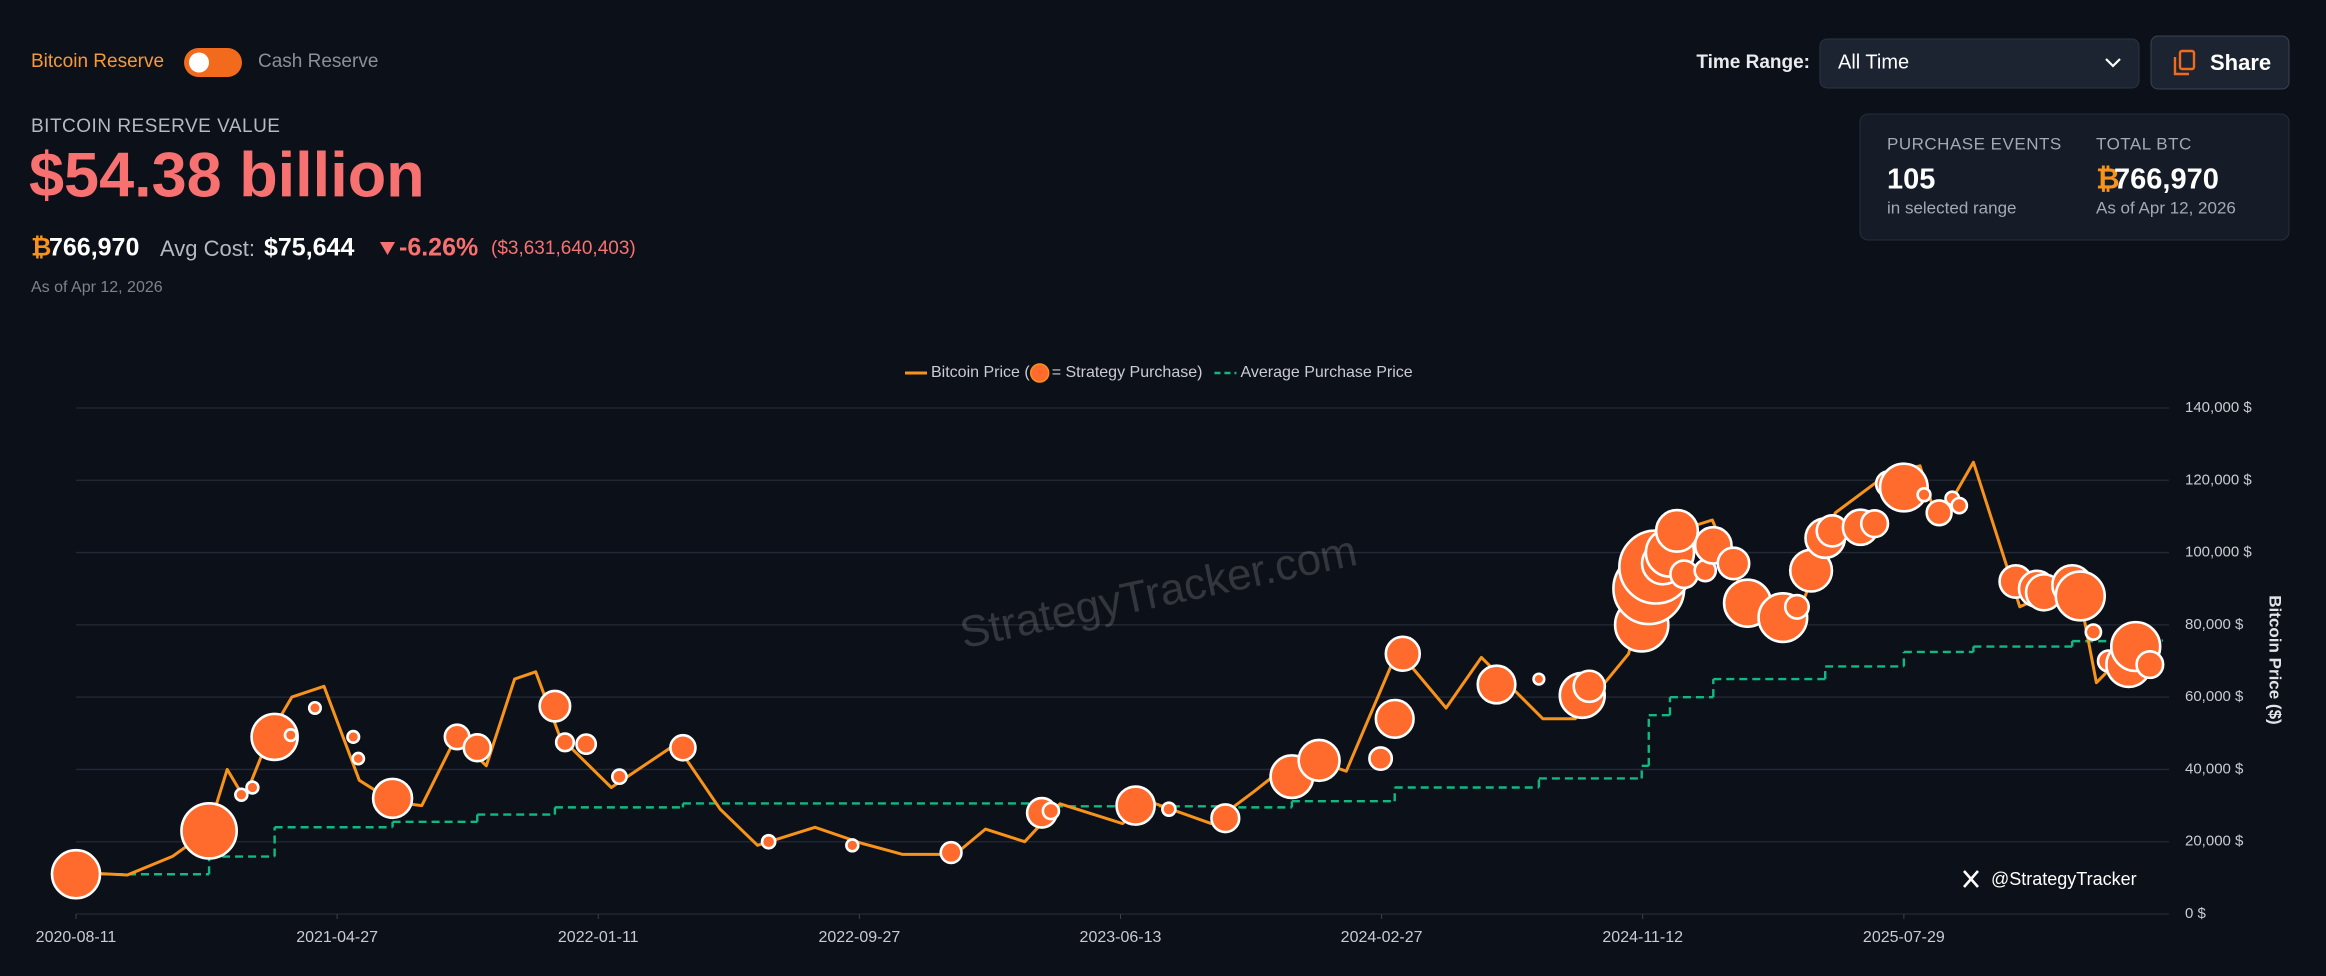  What do you see at coordinates (2113, 63) in the screenshot?
I see `chevron` at bounding box center [2113, 63].